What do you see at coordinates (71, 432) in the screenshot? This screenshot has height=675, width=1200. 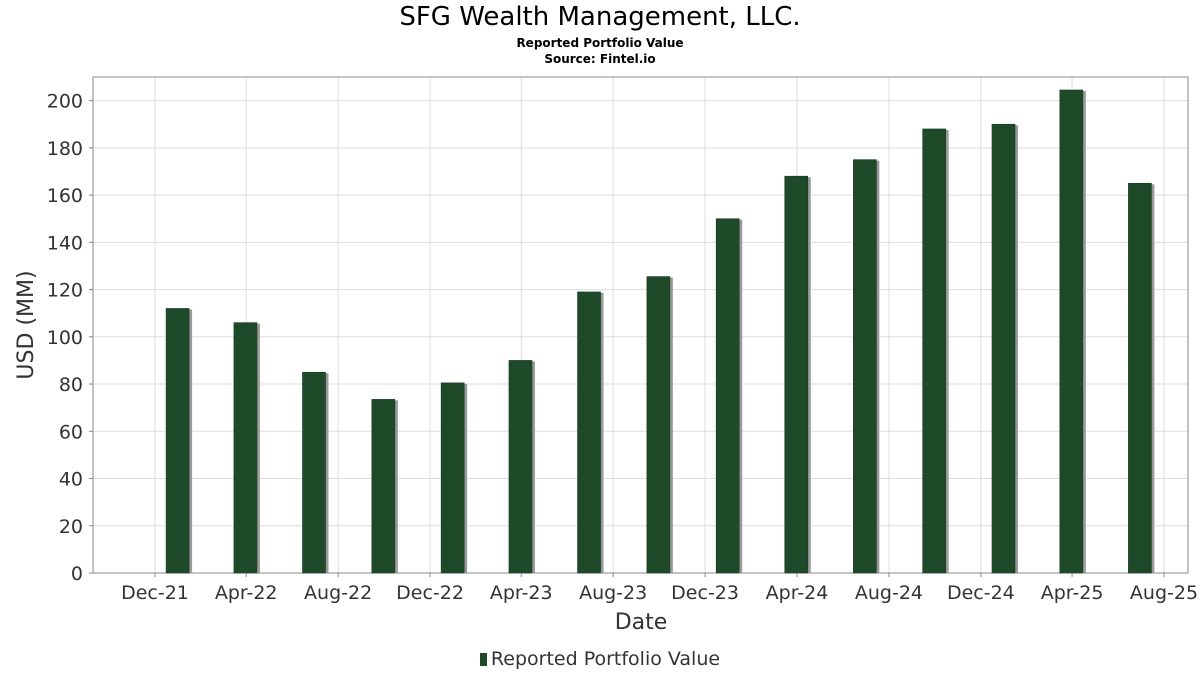 I see `y-tick-label: 60` at bounding box center [71, 432].